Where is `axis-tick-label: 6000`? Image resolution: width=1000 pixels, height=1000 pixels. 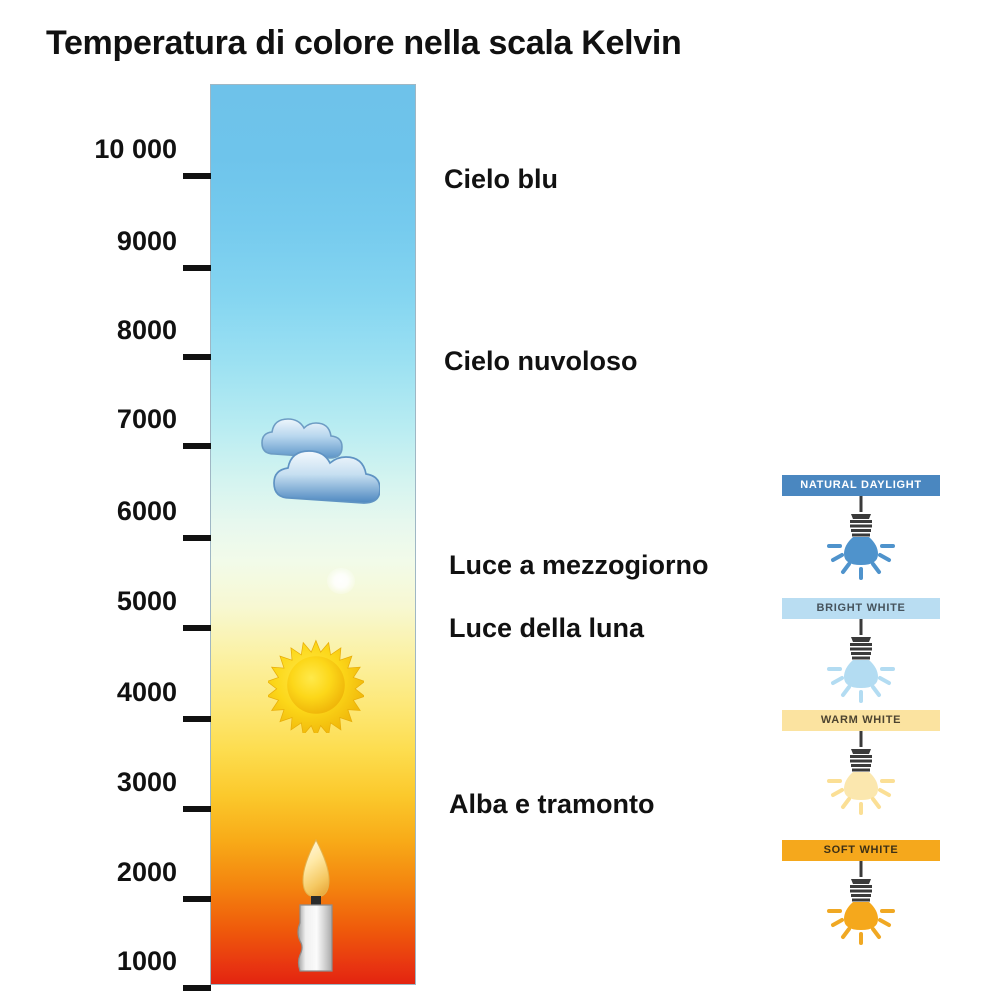 axis-tick-label: 6000 is located at coordinates (146, 511).